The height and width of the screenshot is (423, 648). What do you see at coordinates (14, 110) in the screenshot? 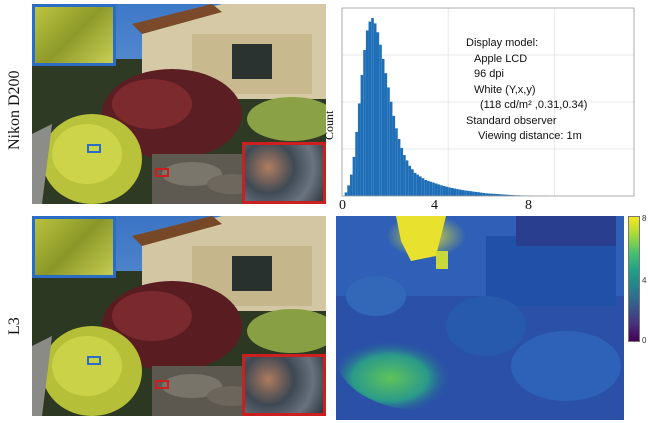
I see `row-label-nikon: Nikon D200` at bounding box center [14, 110].